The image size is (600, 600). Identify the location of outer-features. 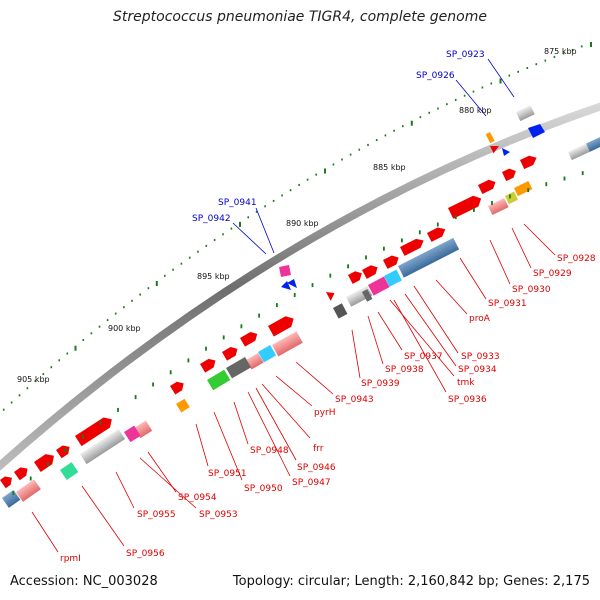
(412, 197).